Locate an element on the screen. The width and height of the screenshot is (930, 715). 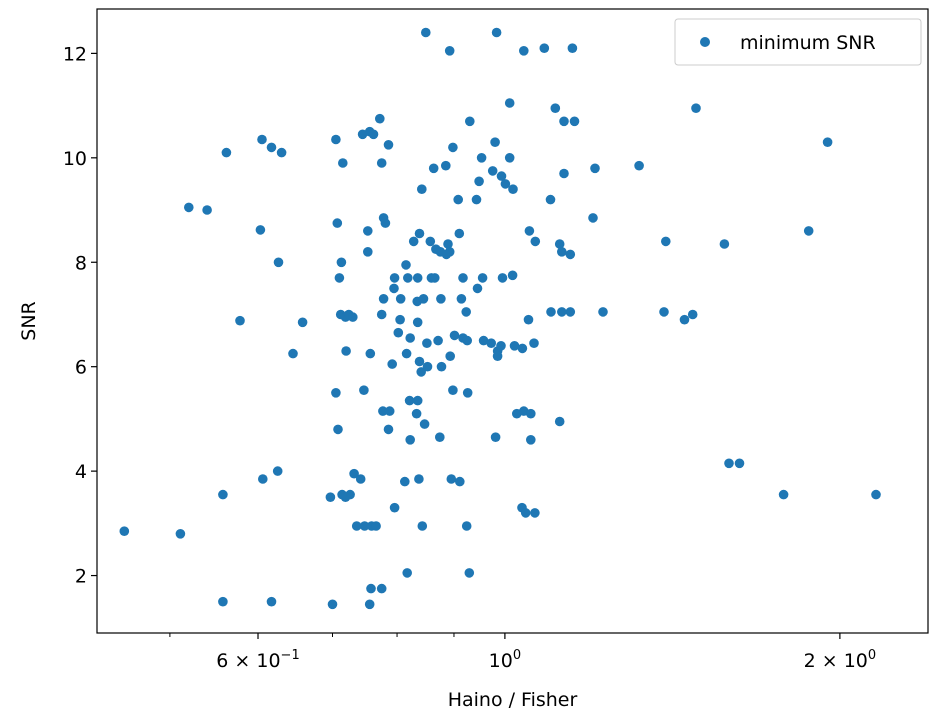
y-axis-label: SNR is located at coordinates (29, 320).